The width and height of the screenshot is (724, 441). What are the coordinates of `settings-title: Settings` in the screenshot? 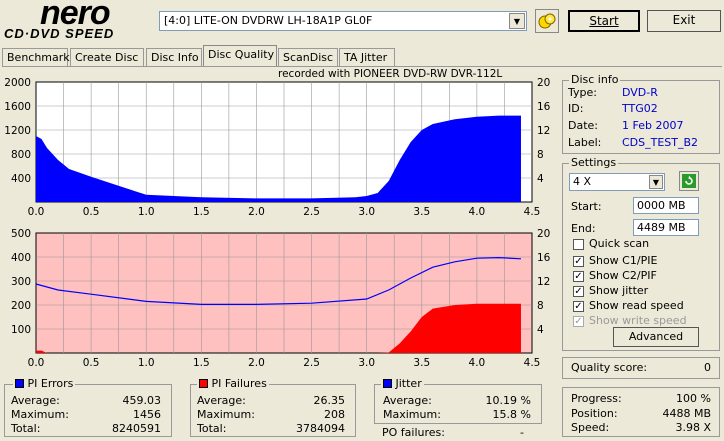 It's located at (594, 162).